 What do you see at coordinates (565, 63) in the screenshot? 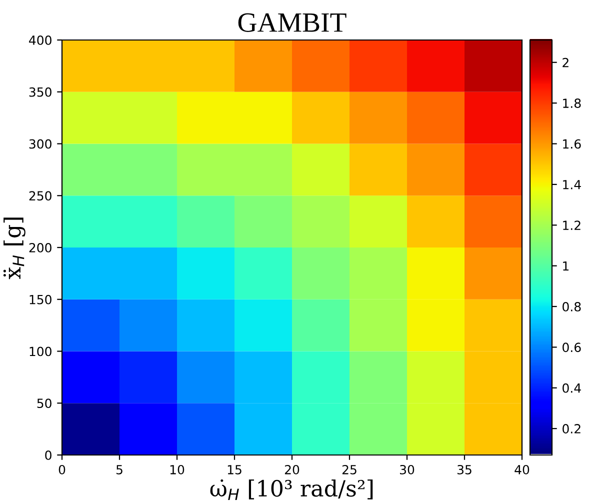
I see `color-bar-label: 2` at bounding box center [565, 63].